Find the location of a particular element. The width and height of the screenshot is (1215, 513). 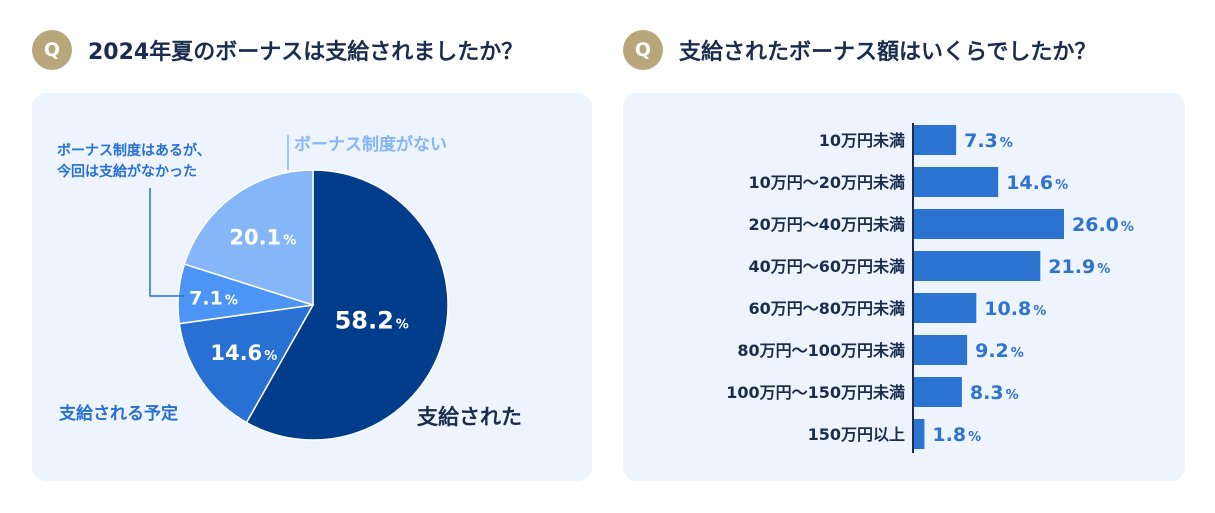

pie-leader-line is located at coordinates (166, 242).